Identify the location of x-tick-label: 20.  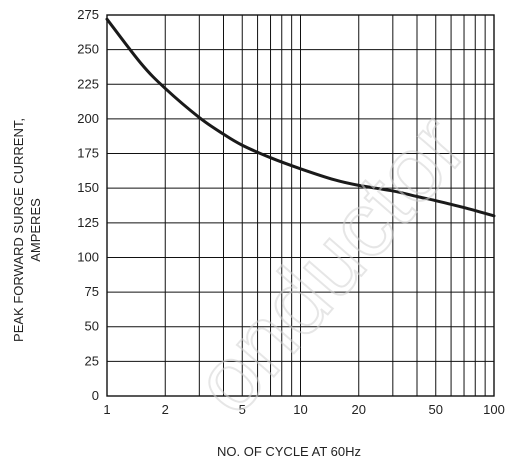
(359, 409).